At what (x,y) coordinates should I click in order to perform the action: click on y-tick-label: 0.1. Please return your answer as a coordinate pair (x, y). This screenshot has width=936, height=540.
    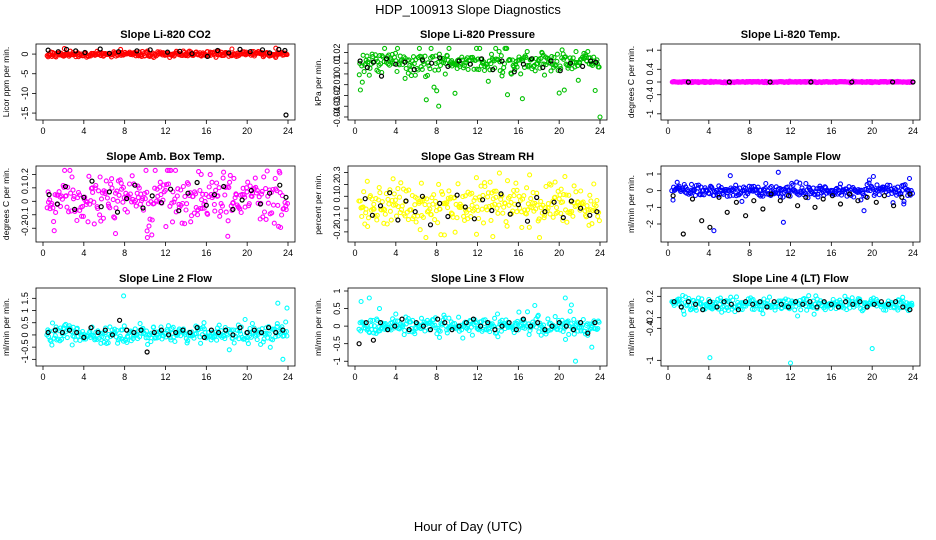
    Looking at the image, I should click on (25, 188).